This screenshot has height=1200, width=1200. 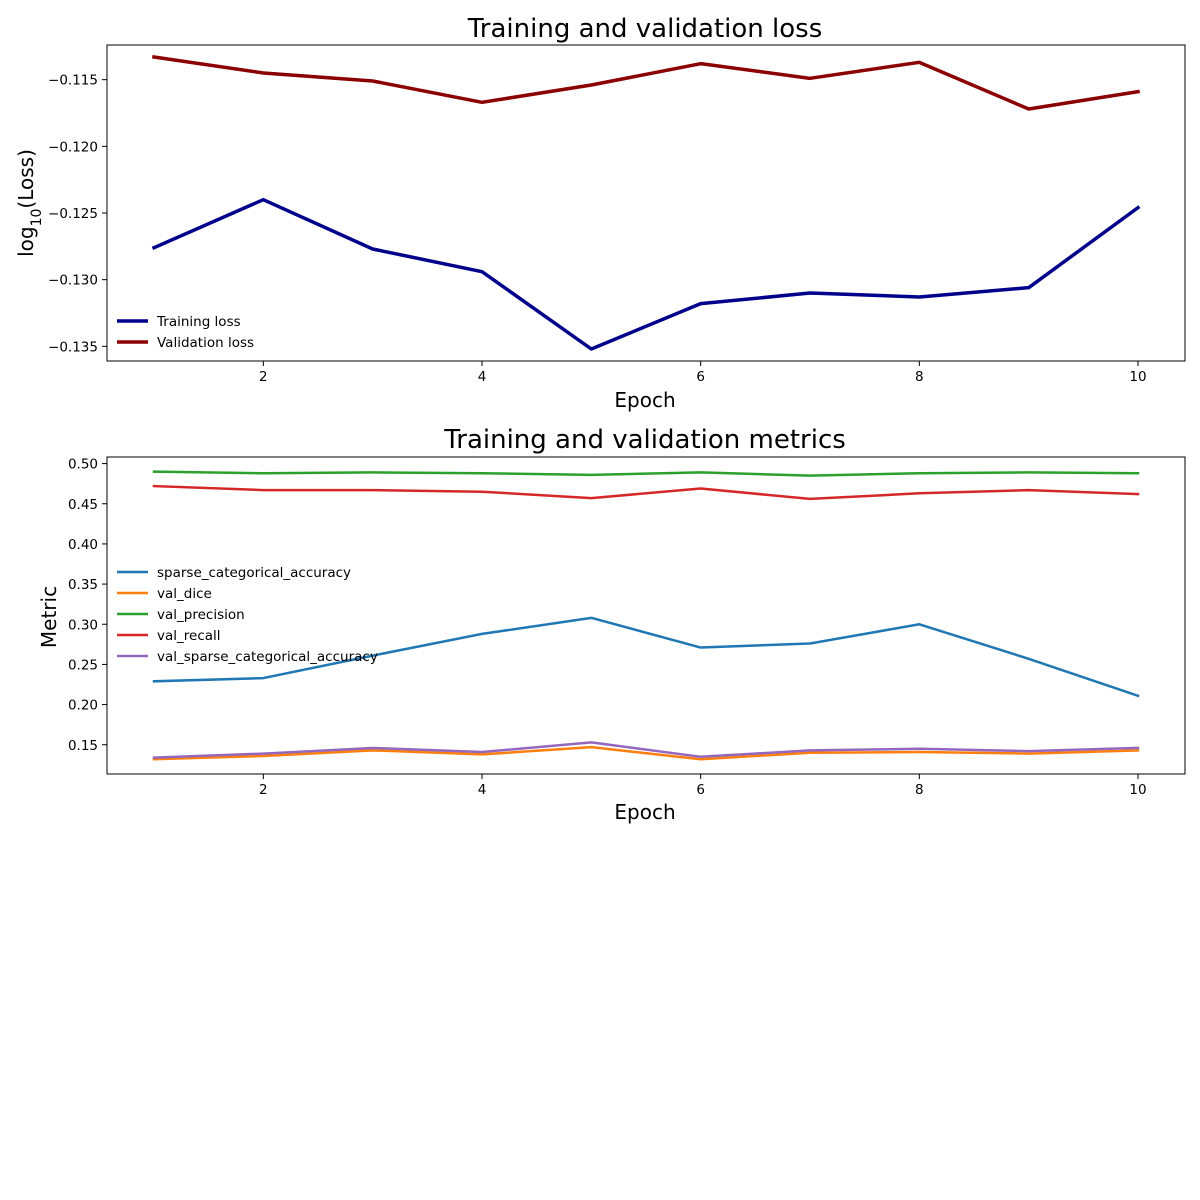 I want to click on metrics-x-tick-label: 4, so click(x=482, y=790).